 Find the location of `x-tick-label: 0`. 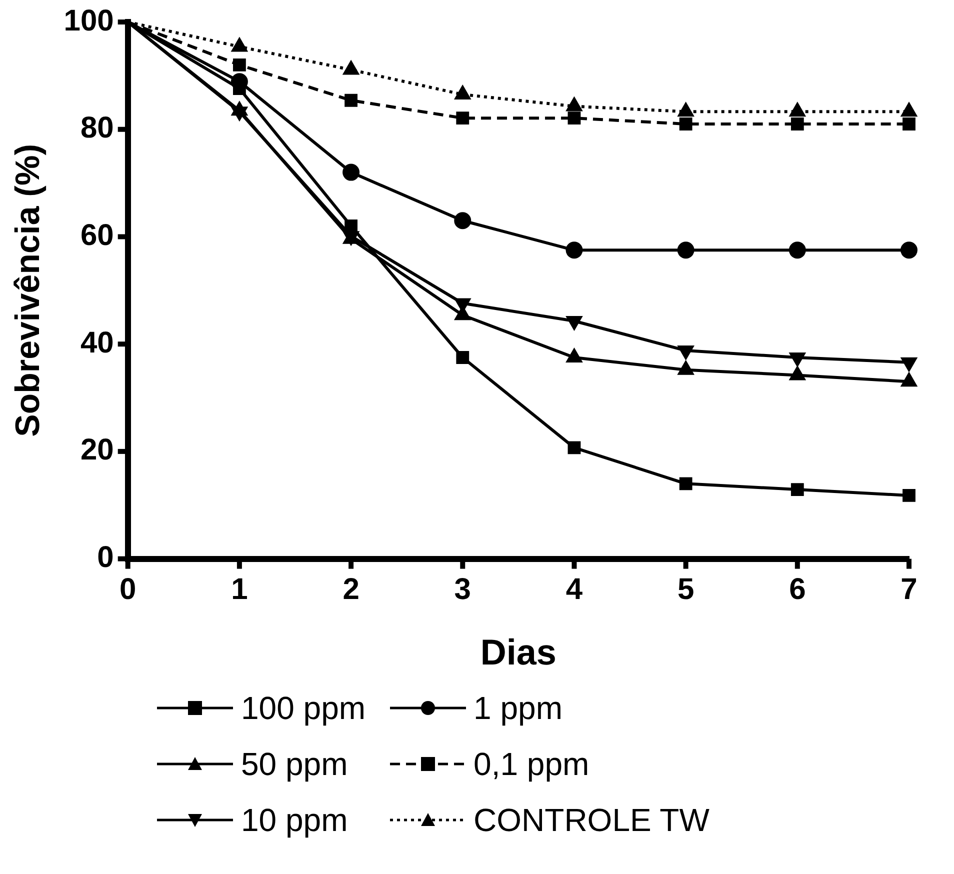

x-tick-label: 0 is located at coordinates (128, 589).